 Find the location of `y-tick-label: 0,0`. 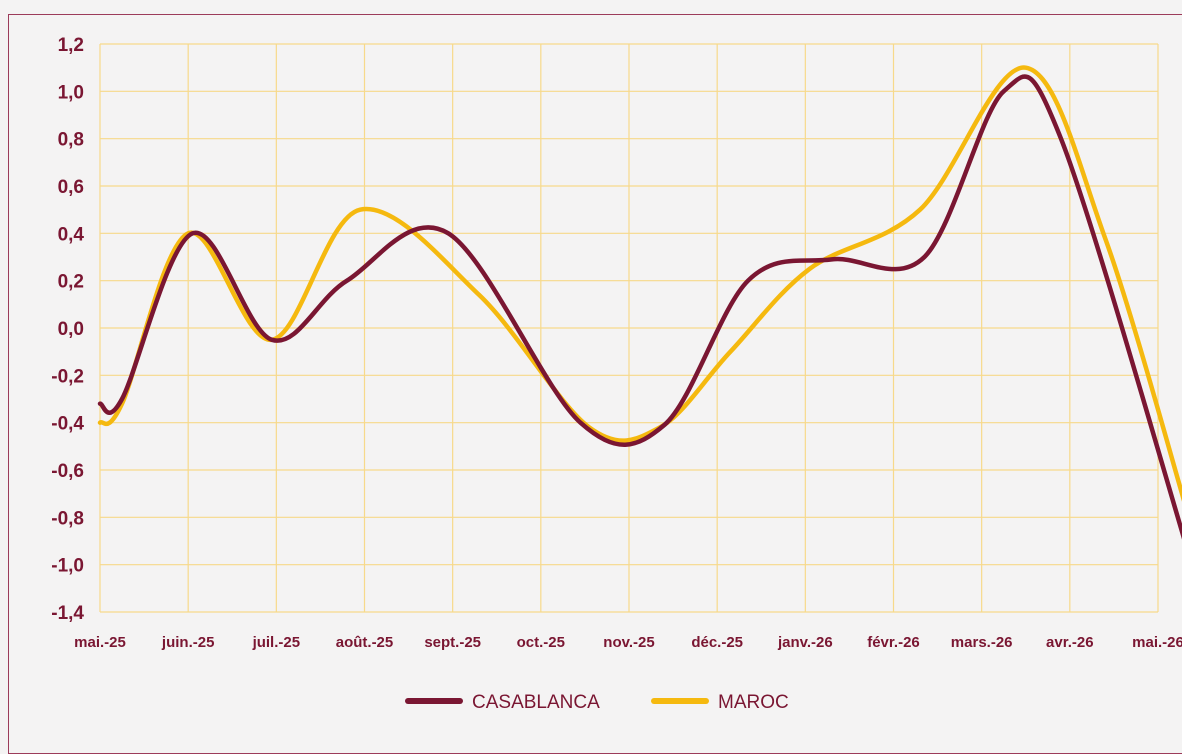

y-tick-label: 0,0 is located at coordinates (71, 329).